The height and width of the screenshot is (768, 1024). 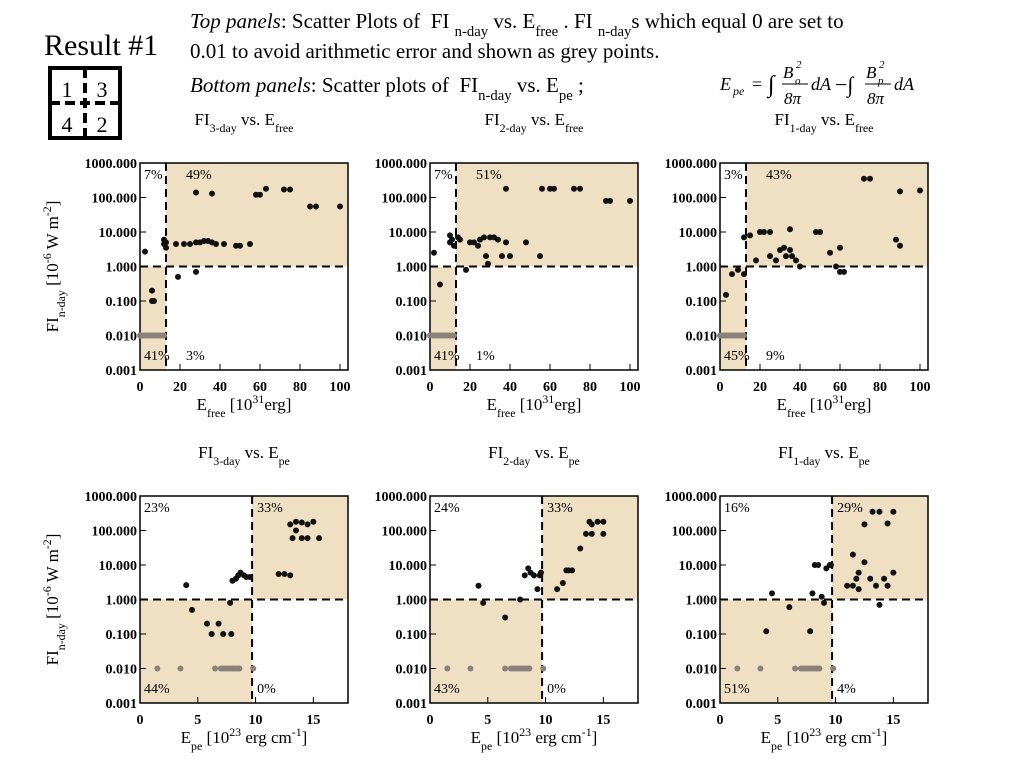 What do you see at coordinates (798, 81) in the screenshot?
I see `eq-text: o` at bounding box center [798, 81].